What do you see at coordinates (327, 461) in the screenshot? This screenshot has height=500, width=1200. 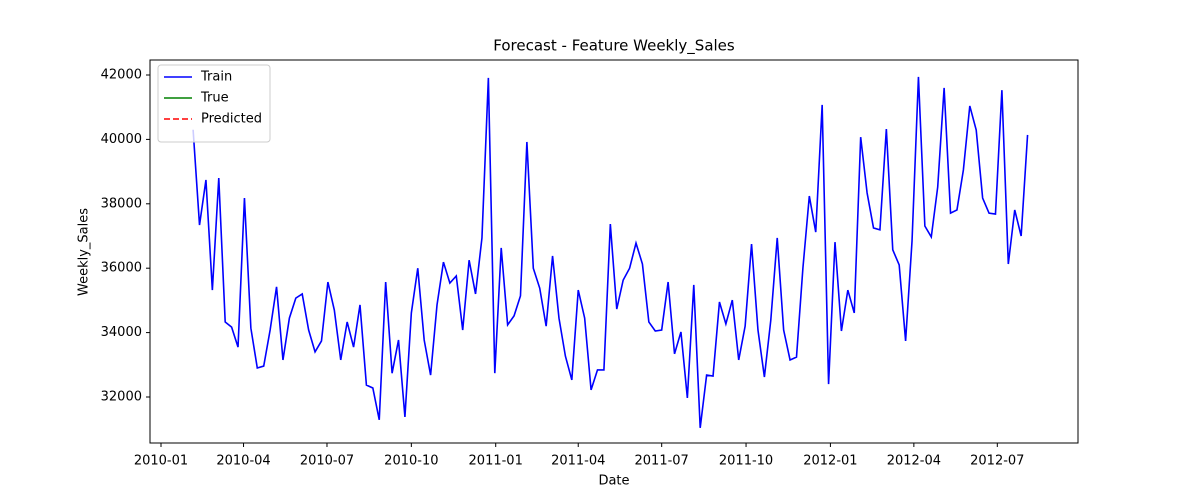 I see `x-tick-label: 2010-07` at bounding box center [327, 461].